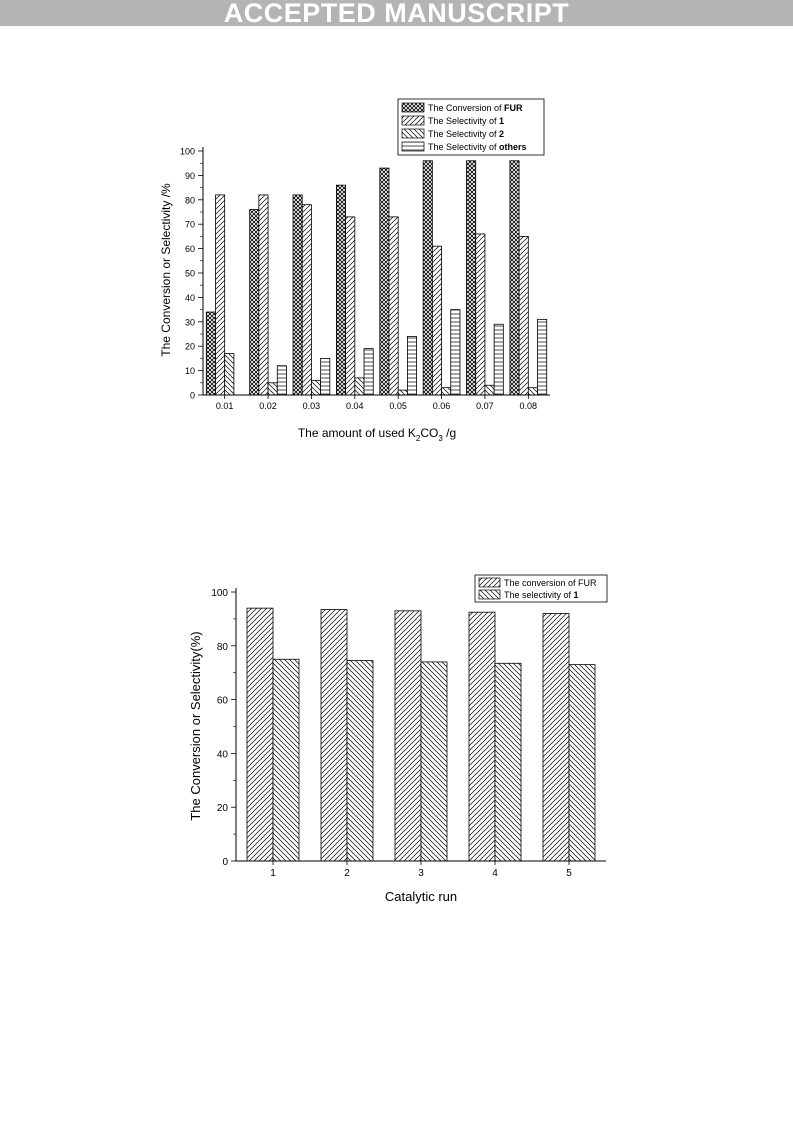  I want to click on chart2-legend-label-selectivity-1: The selectivity of 1, so click(541, 595).